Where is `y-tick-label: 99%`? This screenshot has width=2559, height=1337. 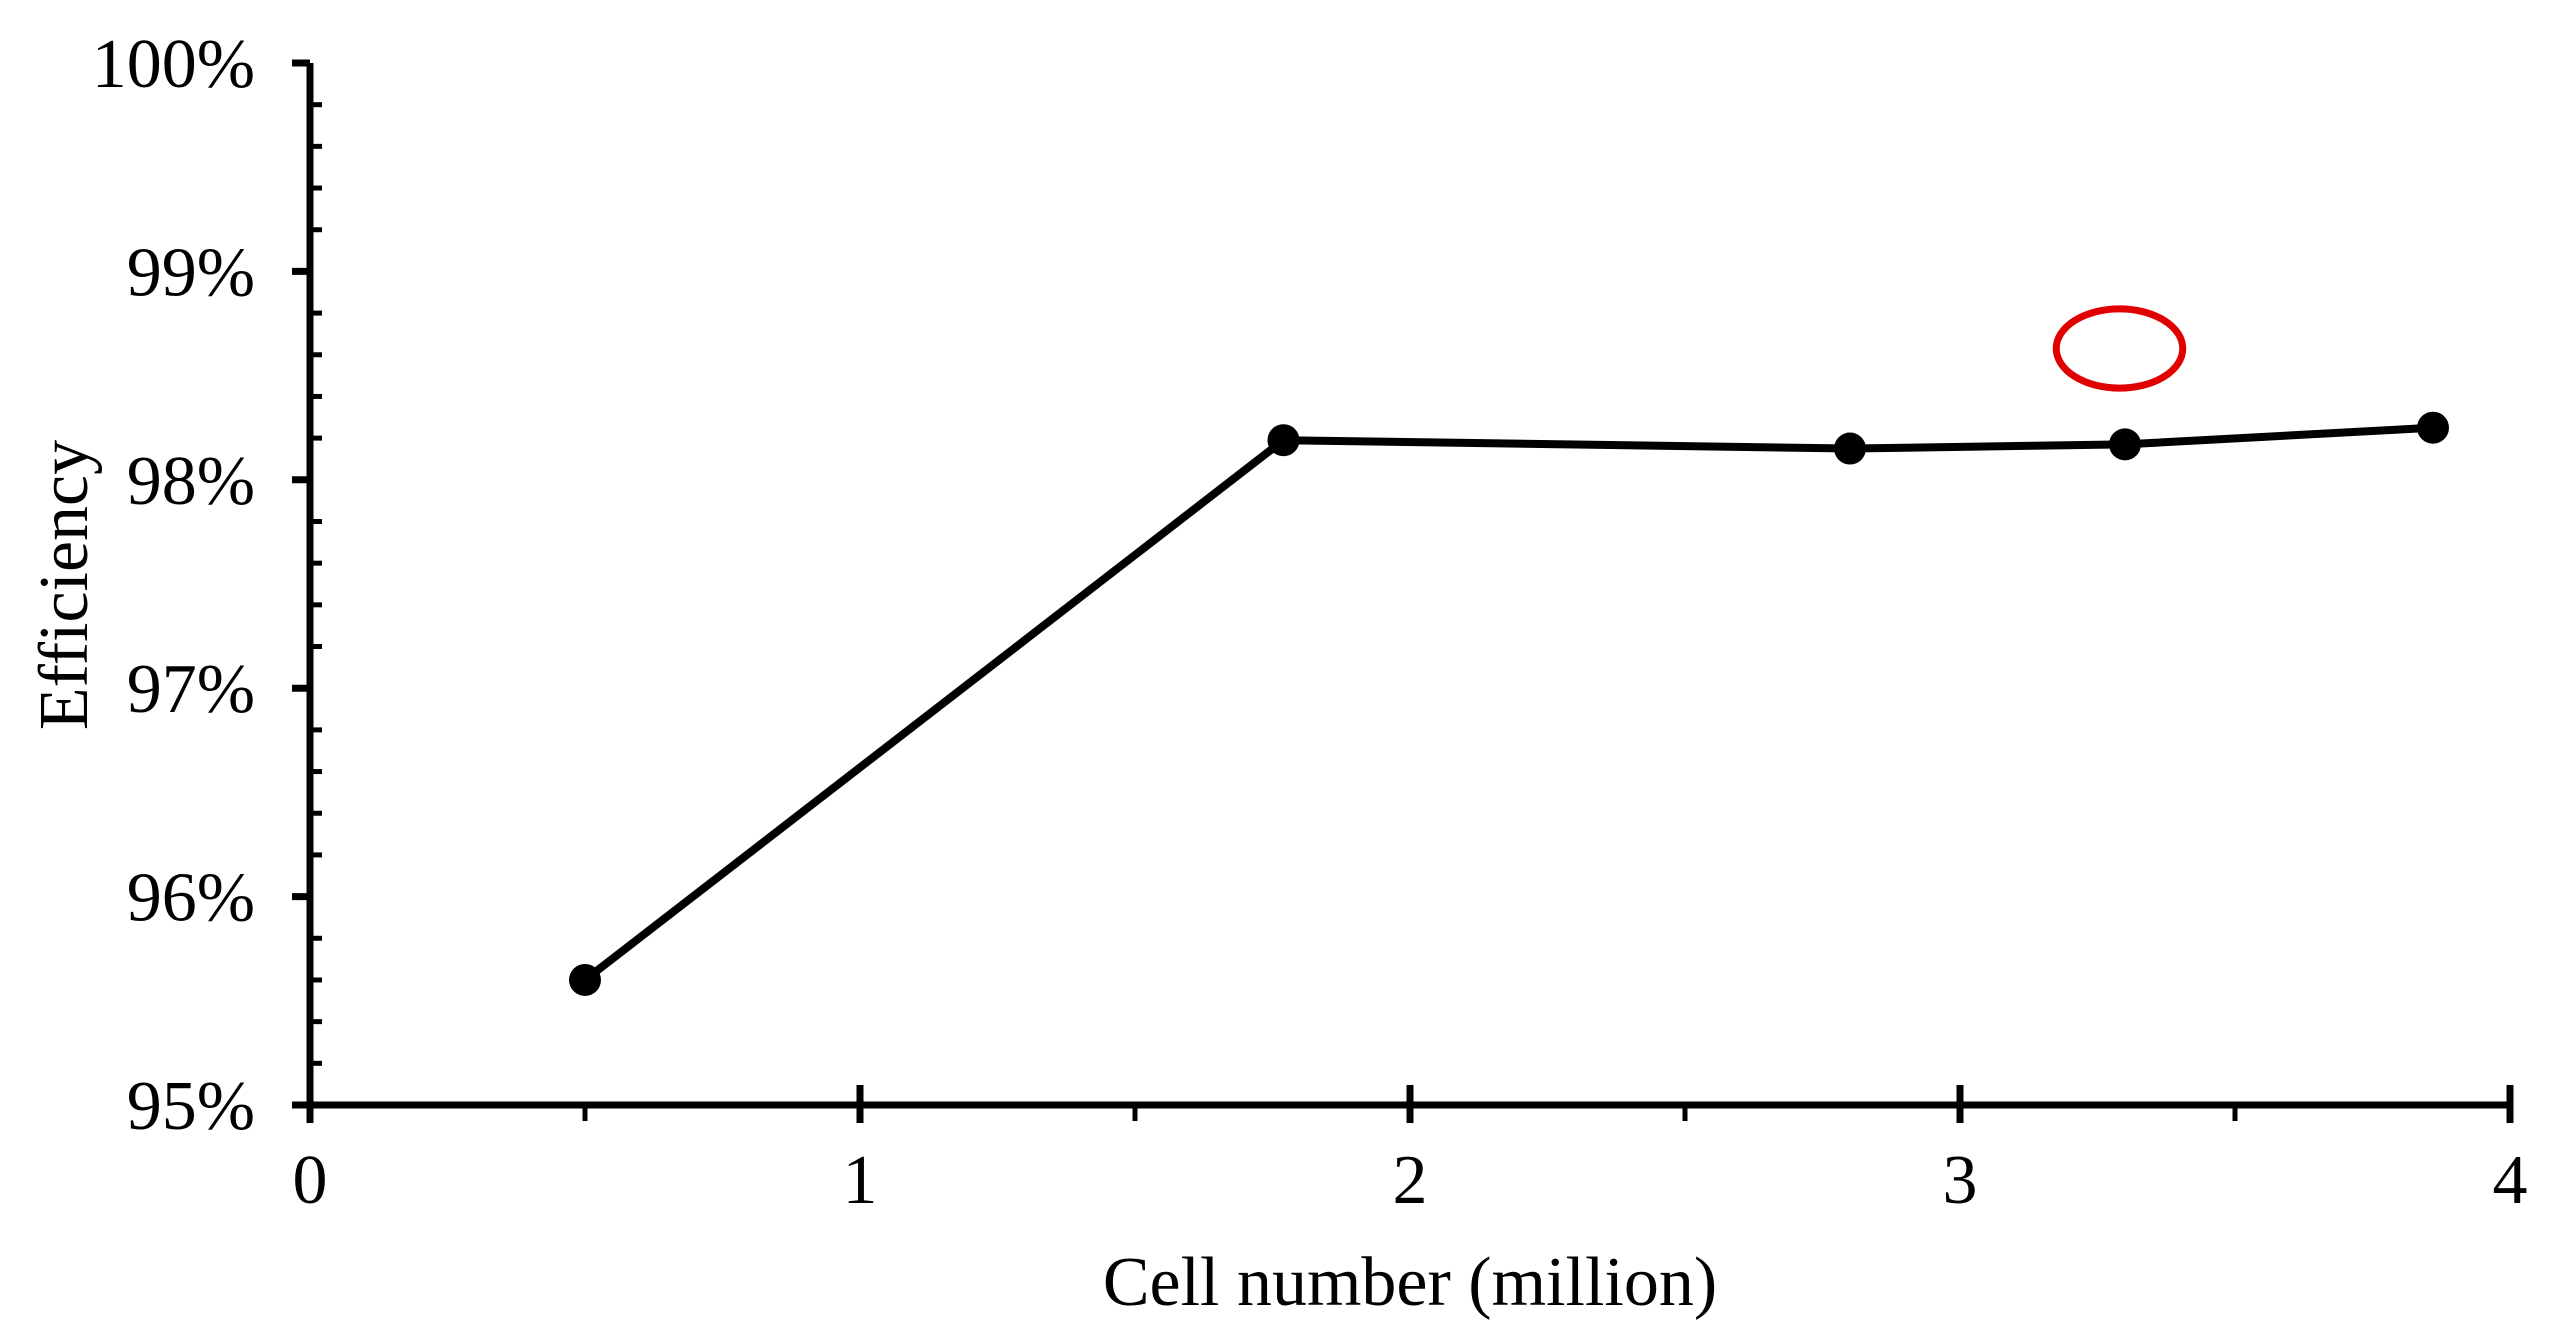 y-tick-label: 99% is located at coordinates (191, 272).